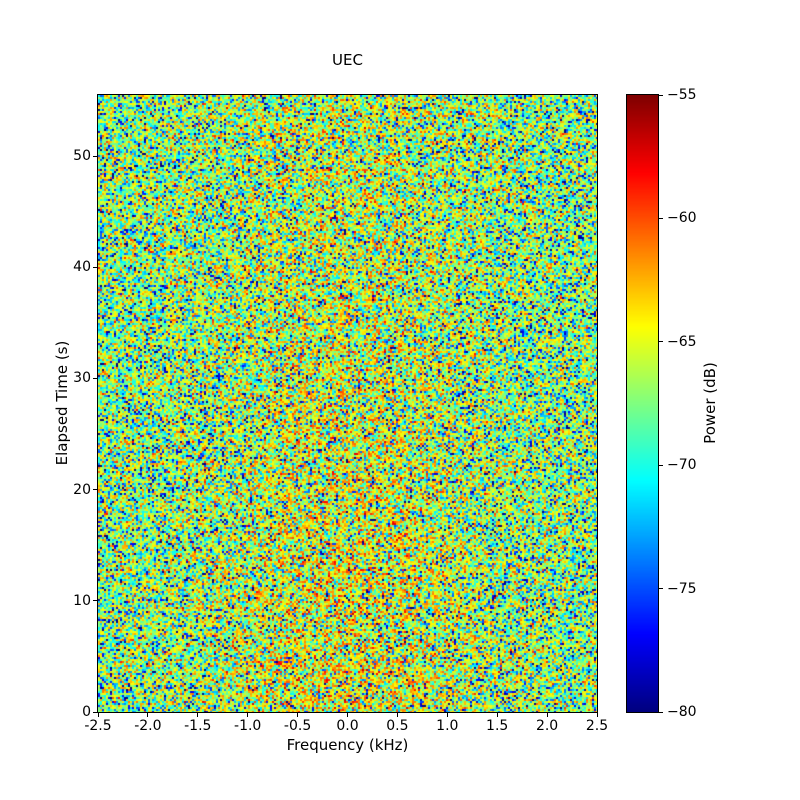 Image resolution: width=800 pixels, height=800 pixels. What do you see at coordinates (82, 600) in the screenshot?
I see `y-tick-label: 10` at bounding box center [82, 600].